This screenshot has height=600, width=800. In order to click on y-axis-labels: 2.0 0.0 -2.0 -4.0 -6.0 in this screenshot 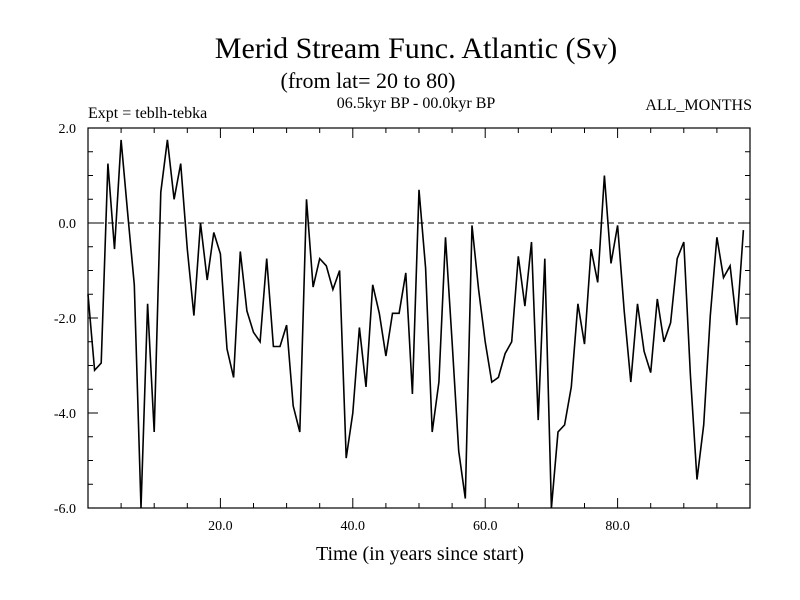, I will do `click(65, 319)`.